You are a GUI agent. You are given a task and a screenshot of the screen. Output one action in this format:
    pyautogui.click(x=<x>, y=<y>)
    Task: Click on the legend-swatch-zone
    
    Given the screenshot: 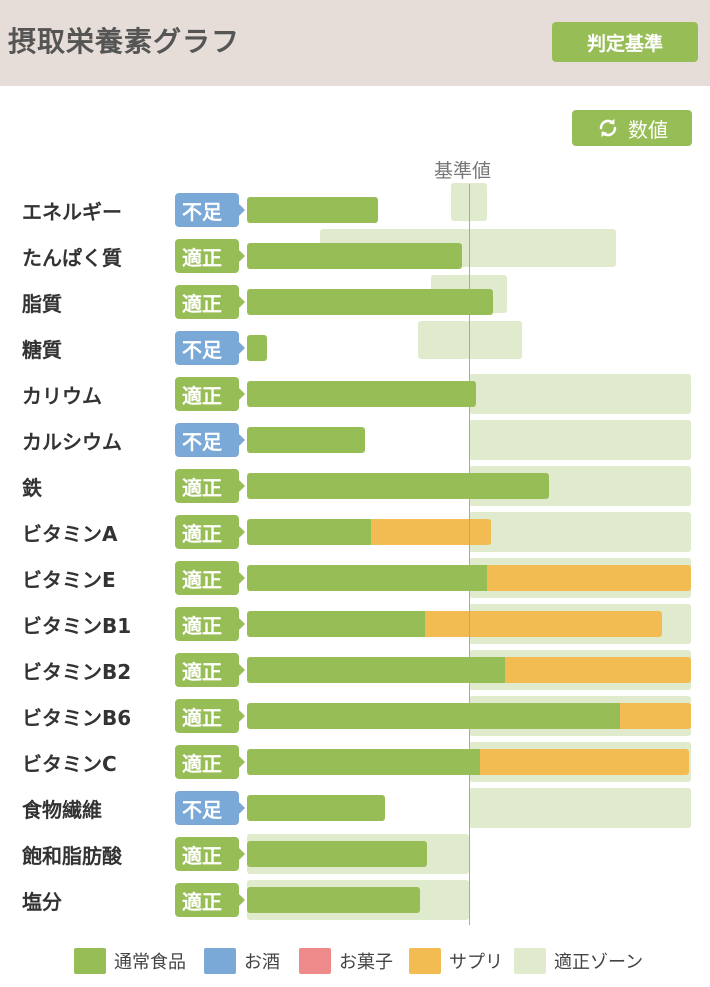 What is the action you would take?
    pyautogui.click(x=530, y=961)
    